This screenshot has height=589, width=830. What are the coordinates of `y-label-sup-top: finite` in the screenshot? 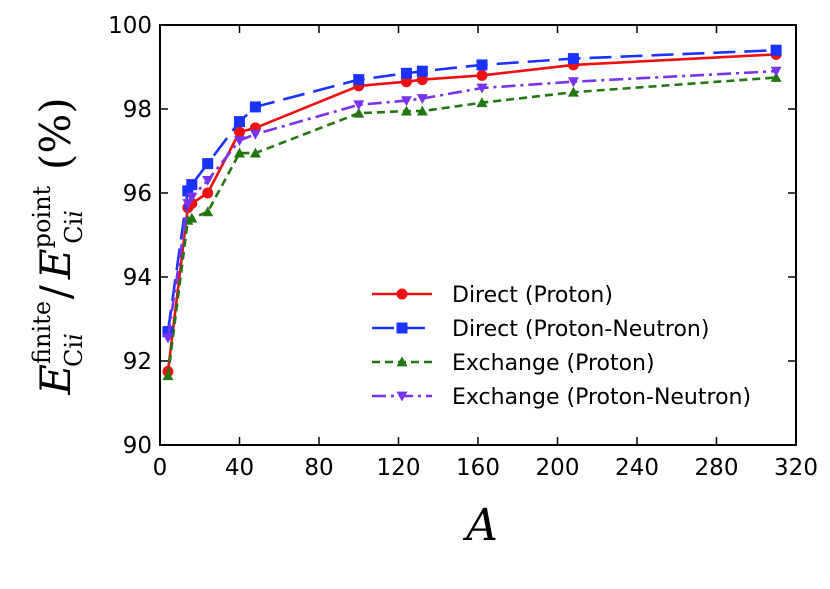 It's located at (42, 332).